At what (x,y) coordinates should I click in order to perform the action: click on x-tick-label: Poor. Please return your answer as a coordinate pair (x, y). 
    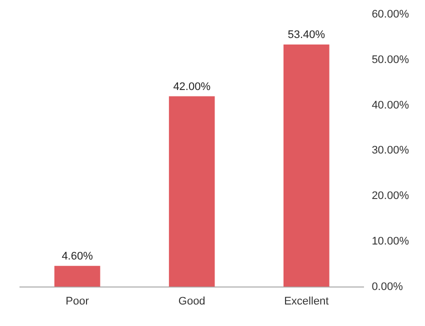
    Looking at the image, I should click on (78, 301).